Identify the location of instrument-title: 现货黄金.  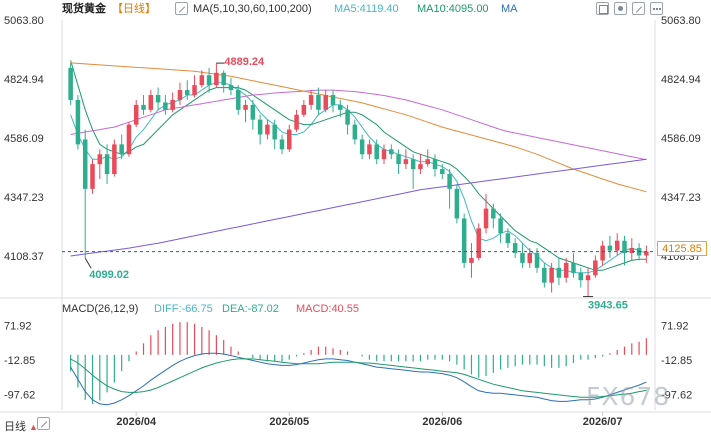
(84, 9).